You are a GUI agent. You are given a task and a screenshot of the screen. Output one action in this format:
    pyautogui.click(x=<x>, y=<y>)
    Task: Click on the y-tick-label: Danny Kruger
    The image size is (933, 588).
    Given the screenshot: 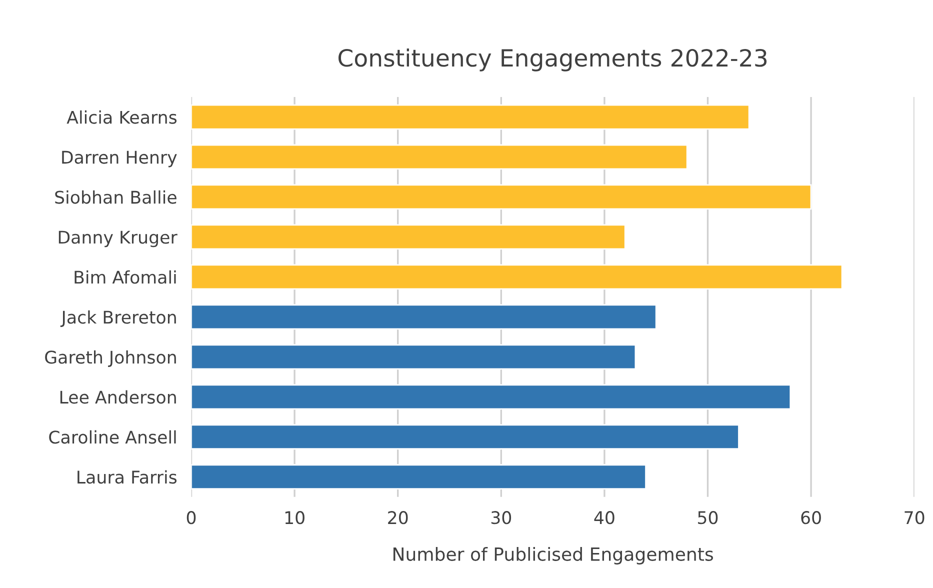 What is the action you would take?
    pyautogui.click(x=118, y=239)
    